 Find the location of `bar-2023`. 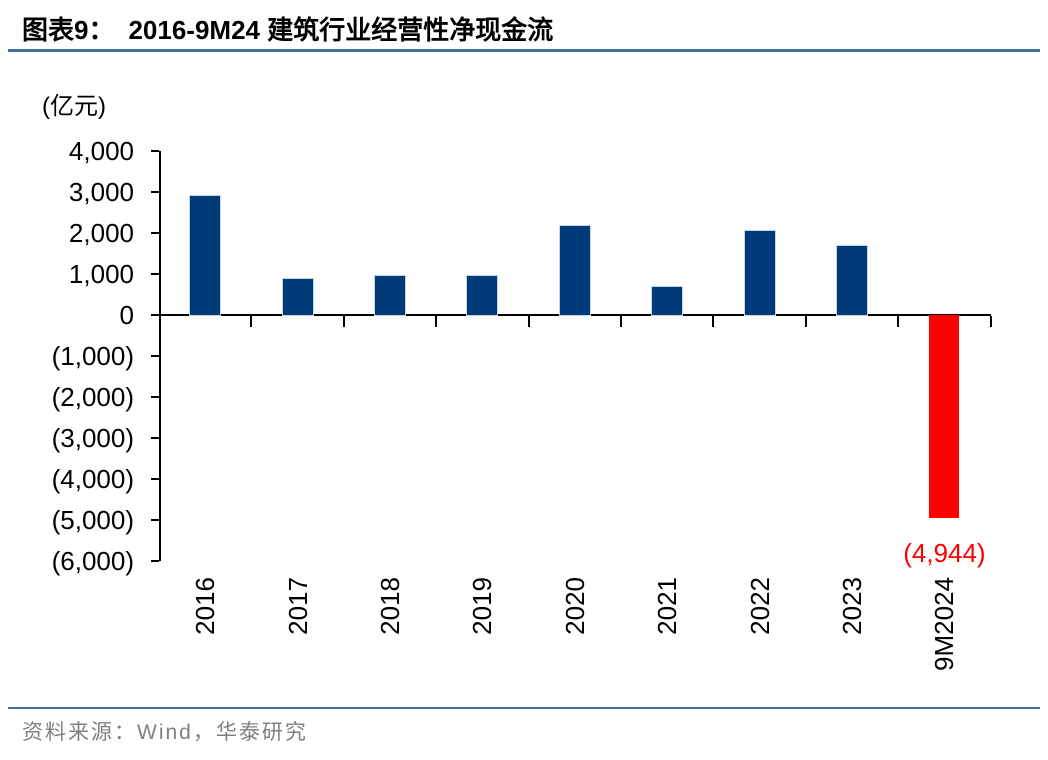

bar-2023 is located at coordinates (852, 280).